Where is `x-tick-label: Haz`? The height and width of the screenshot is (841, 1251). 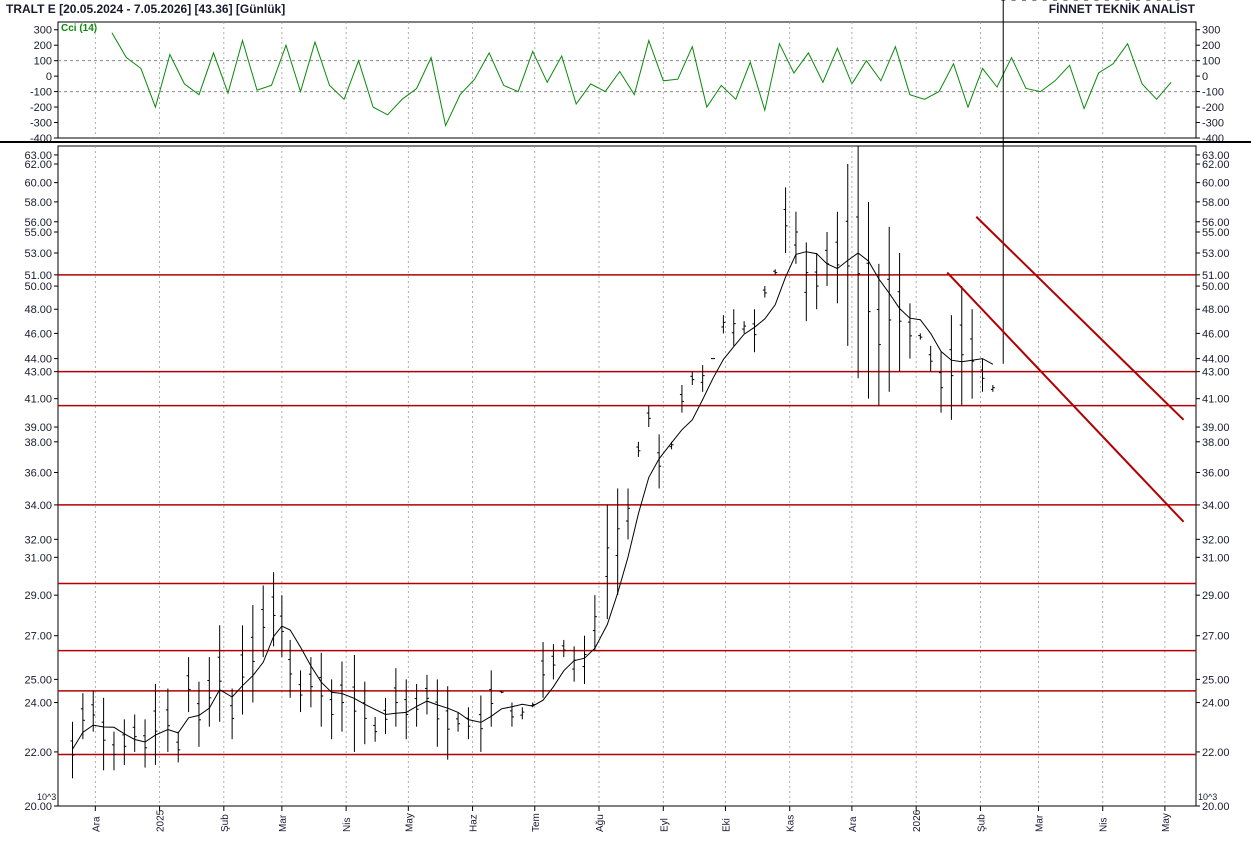 x-tick-label: Haz is located at coordinates (474, 823).